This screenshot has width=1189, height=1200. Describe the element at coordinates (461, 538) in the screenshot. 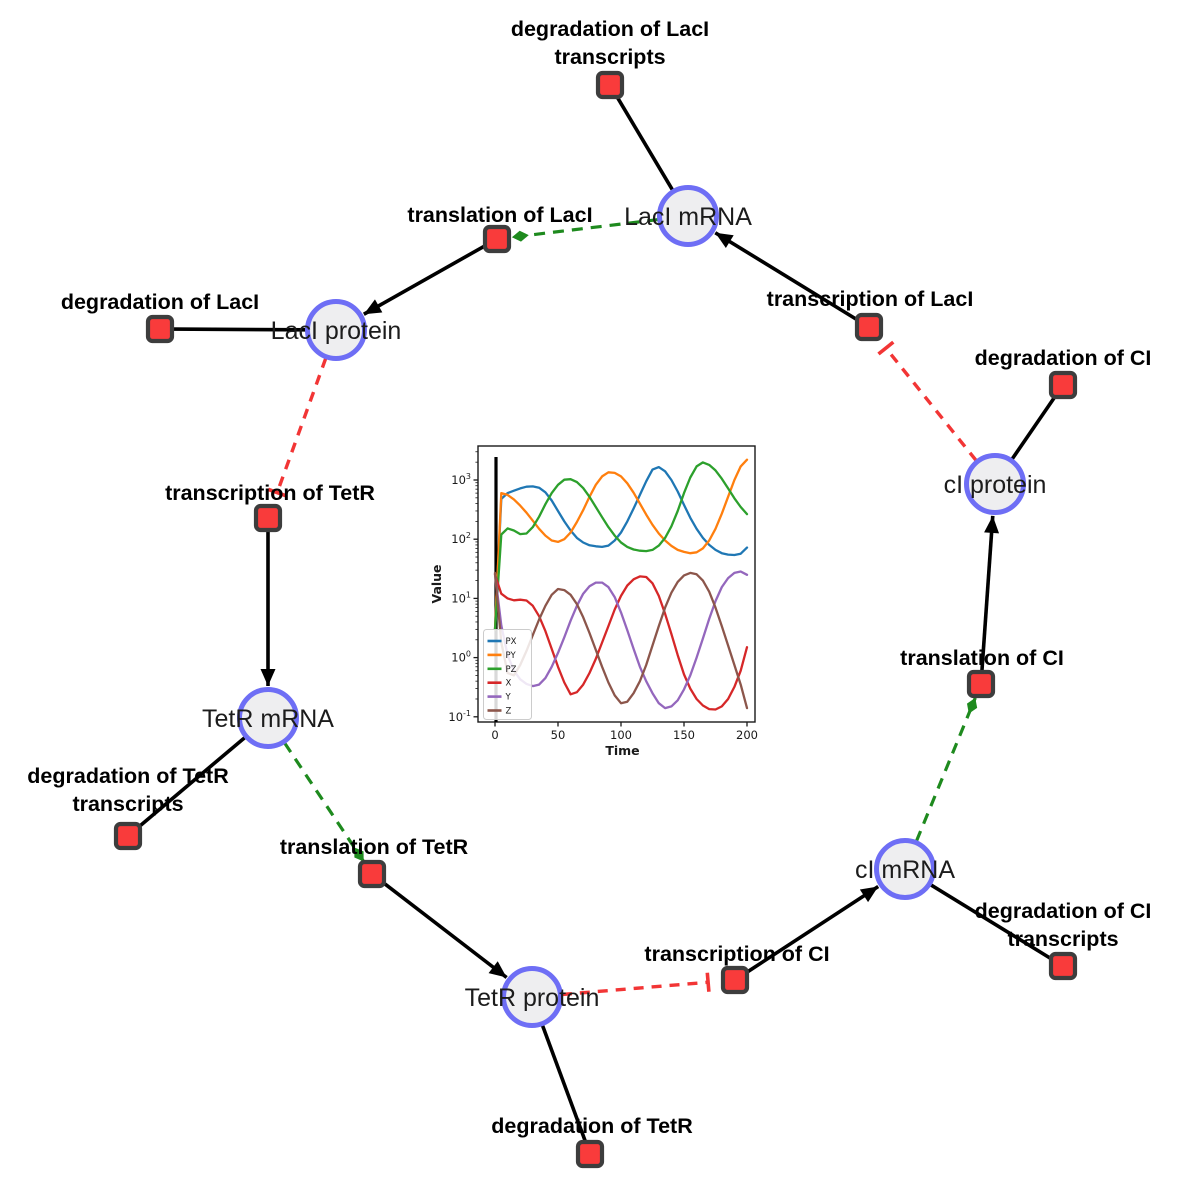

I see `y-tick-label: 10²` at that location.